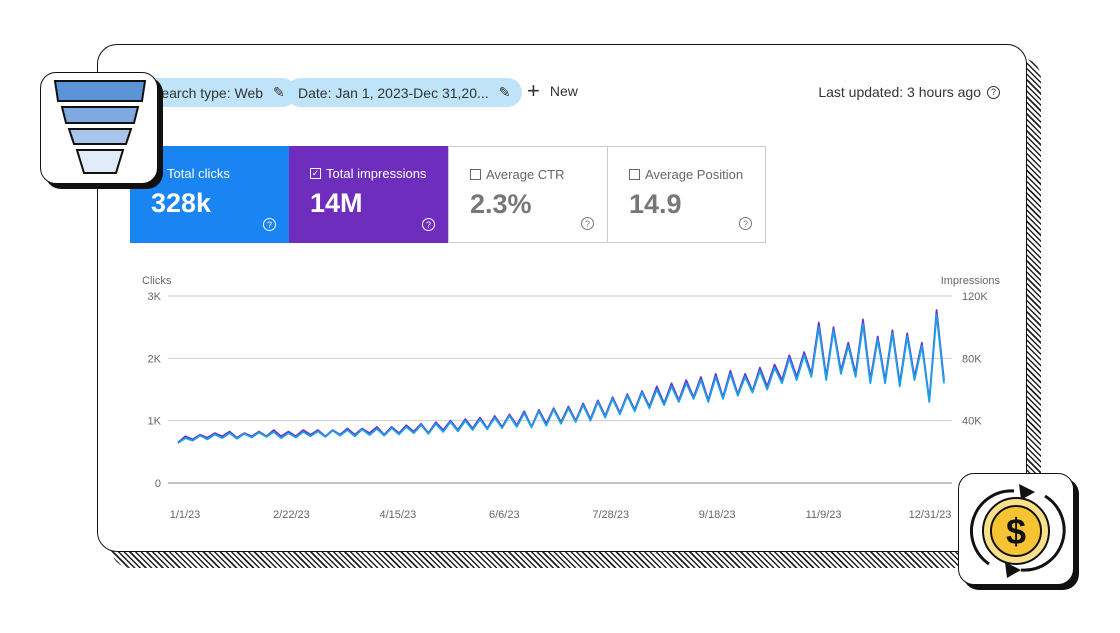 The width and height of the screenshot is (1120, 633). What do you see at coordinates (181, 203) in the screenshot?
I see `metric-value: 328k` at bounding box center [181, 203].